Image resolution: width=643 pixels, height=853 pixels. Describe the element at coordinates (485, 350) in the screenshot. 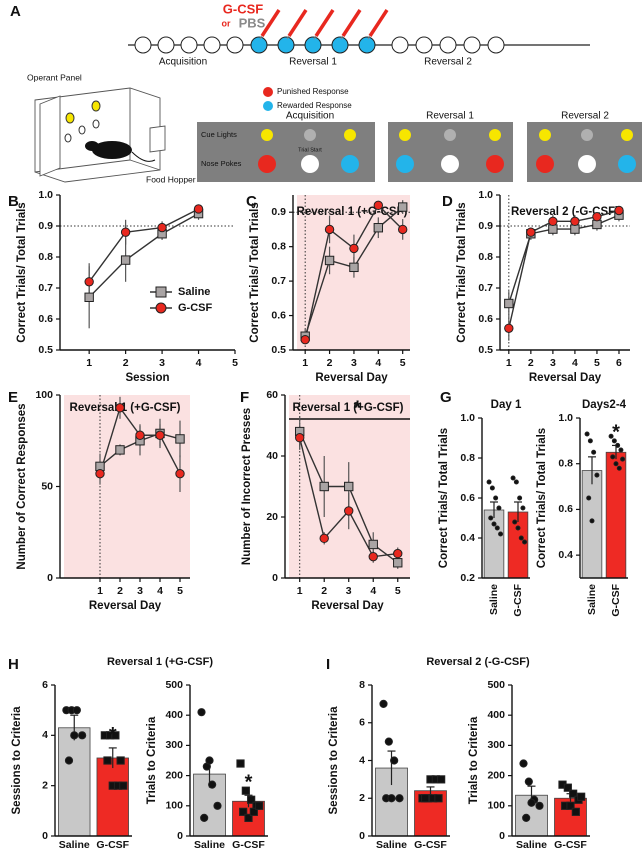

I see `y-tick-label: 0.5` at that location.